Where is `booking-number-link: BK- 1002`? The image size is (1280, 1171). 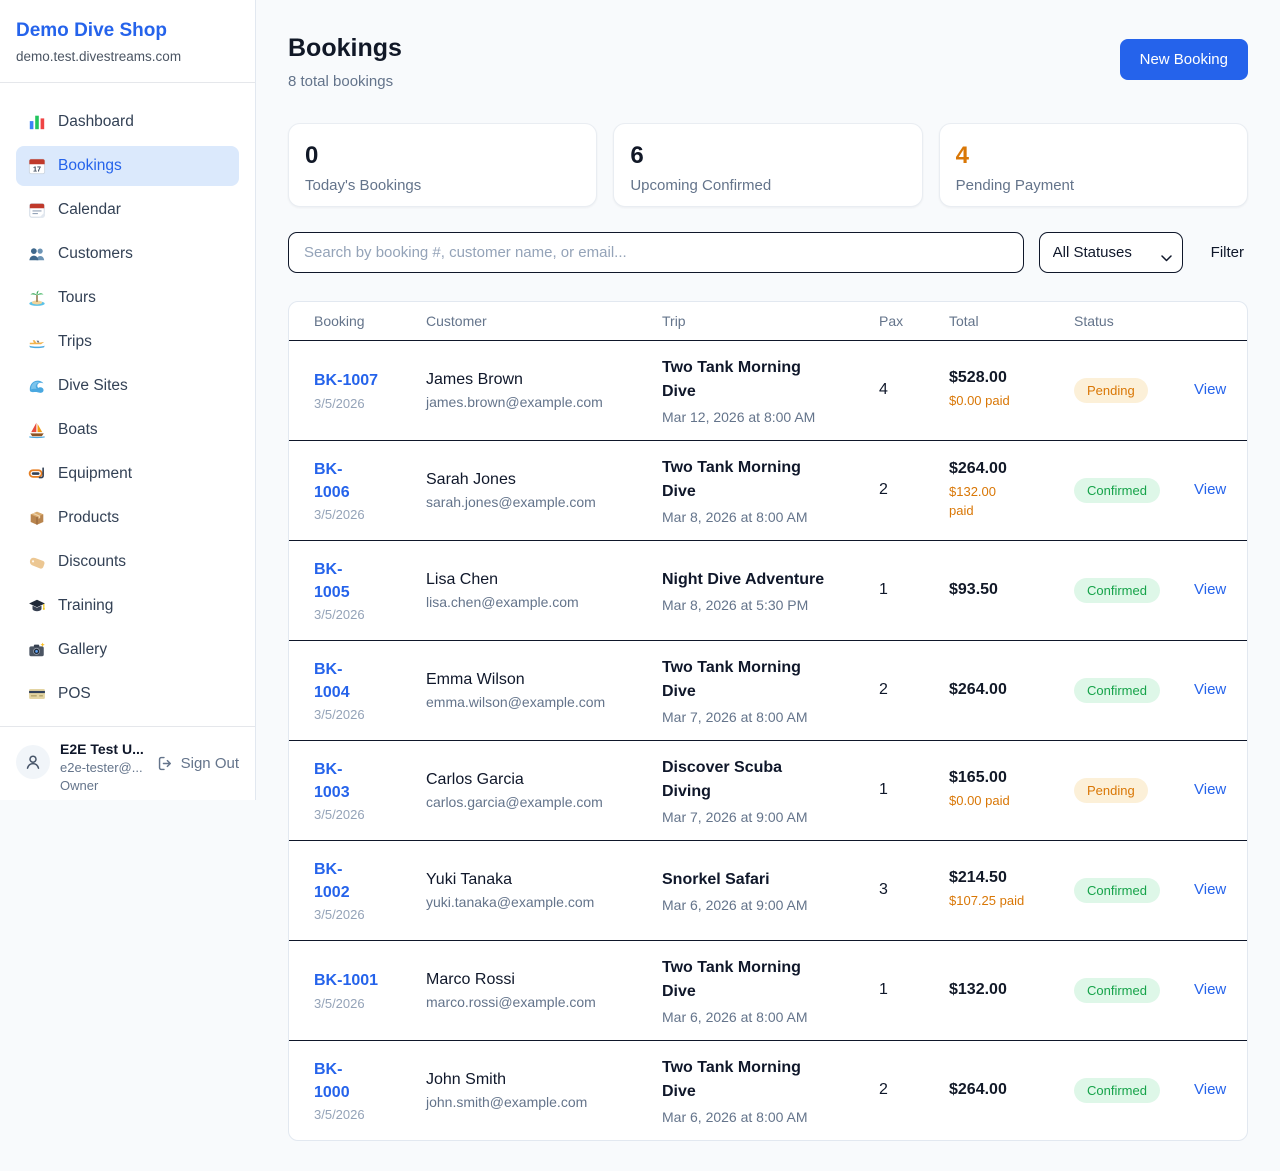 booking-number-link: BK- 1002 is located at coordinates (332, 880).